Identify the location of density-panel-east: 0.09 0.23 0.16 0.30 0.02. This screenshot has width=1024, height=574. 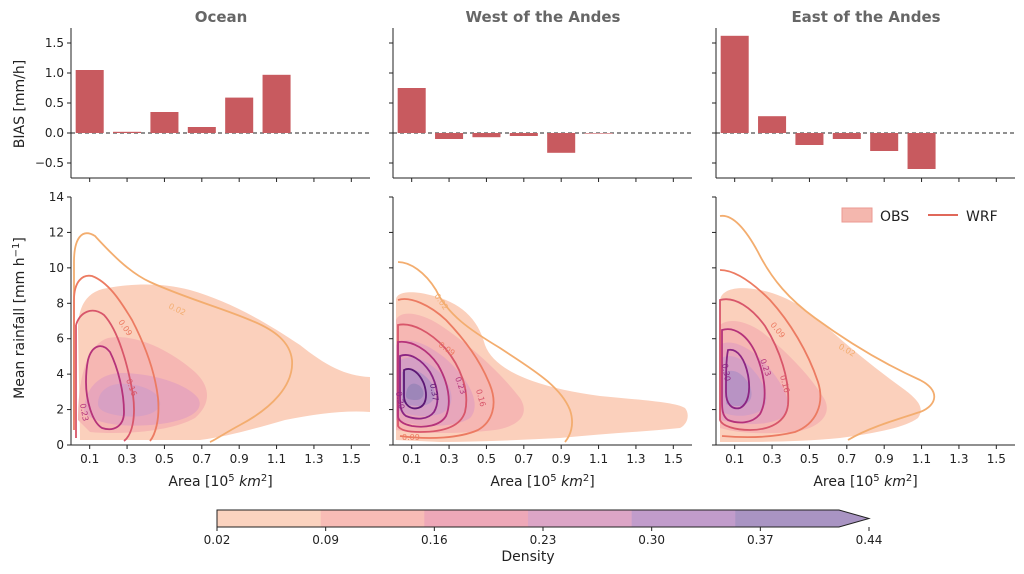
(827, 328).